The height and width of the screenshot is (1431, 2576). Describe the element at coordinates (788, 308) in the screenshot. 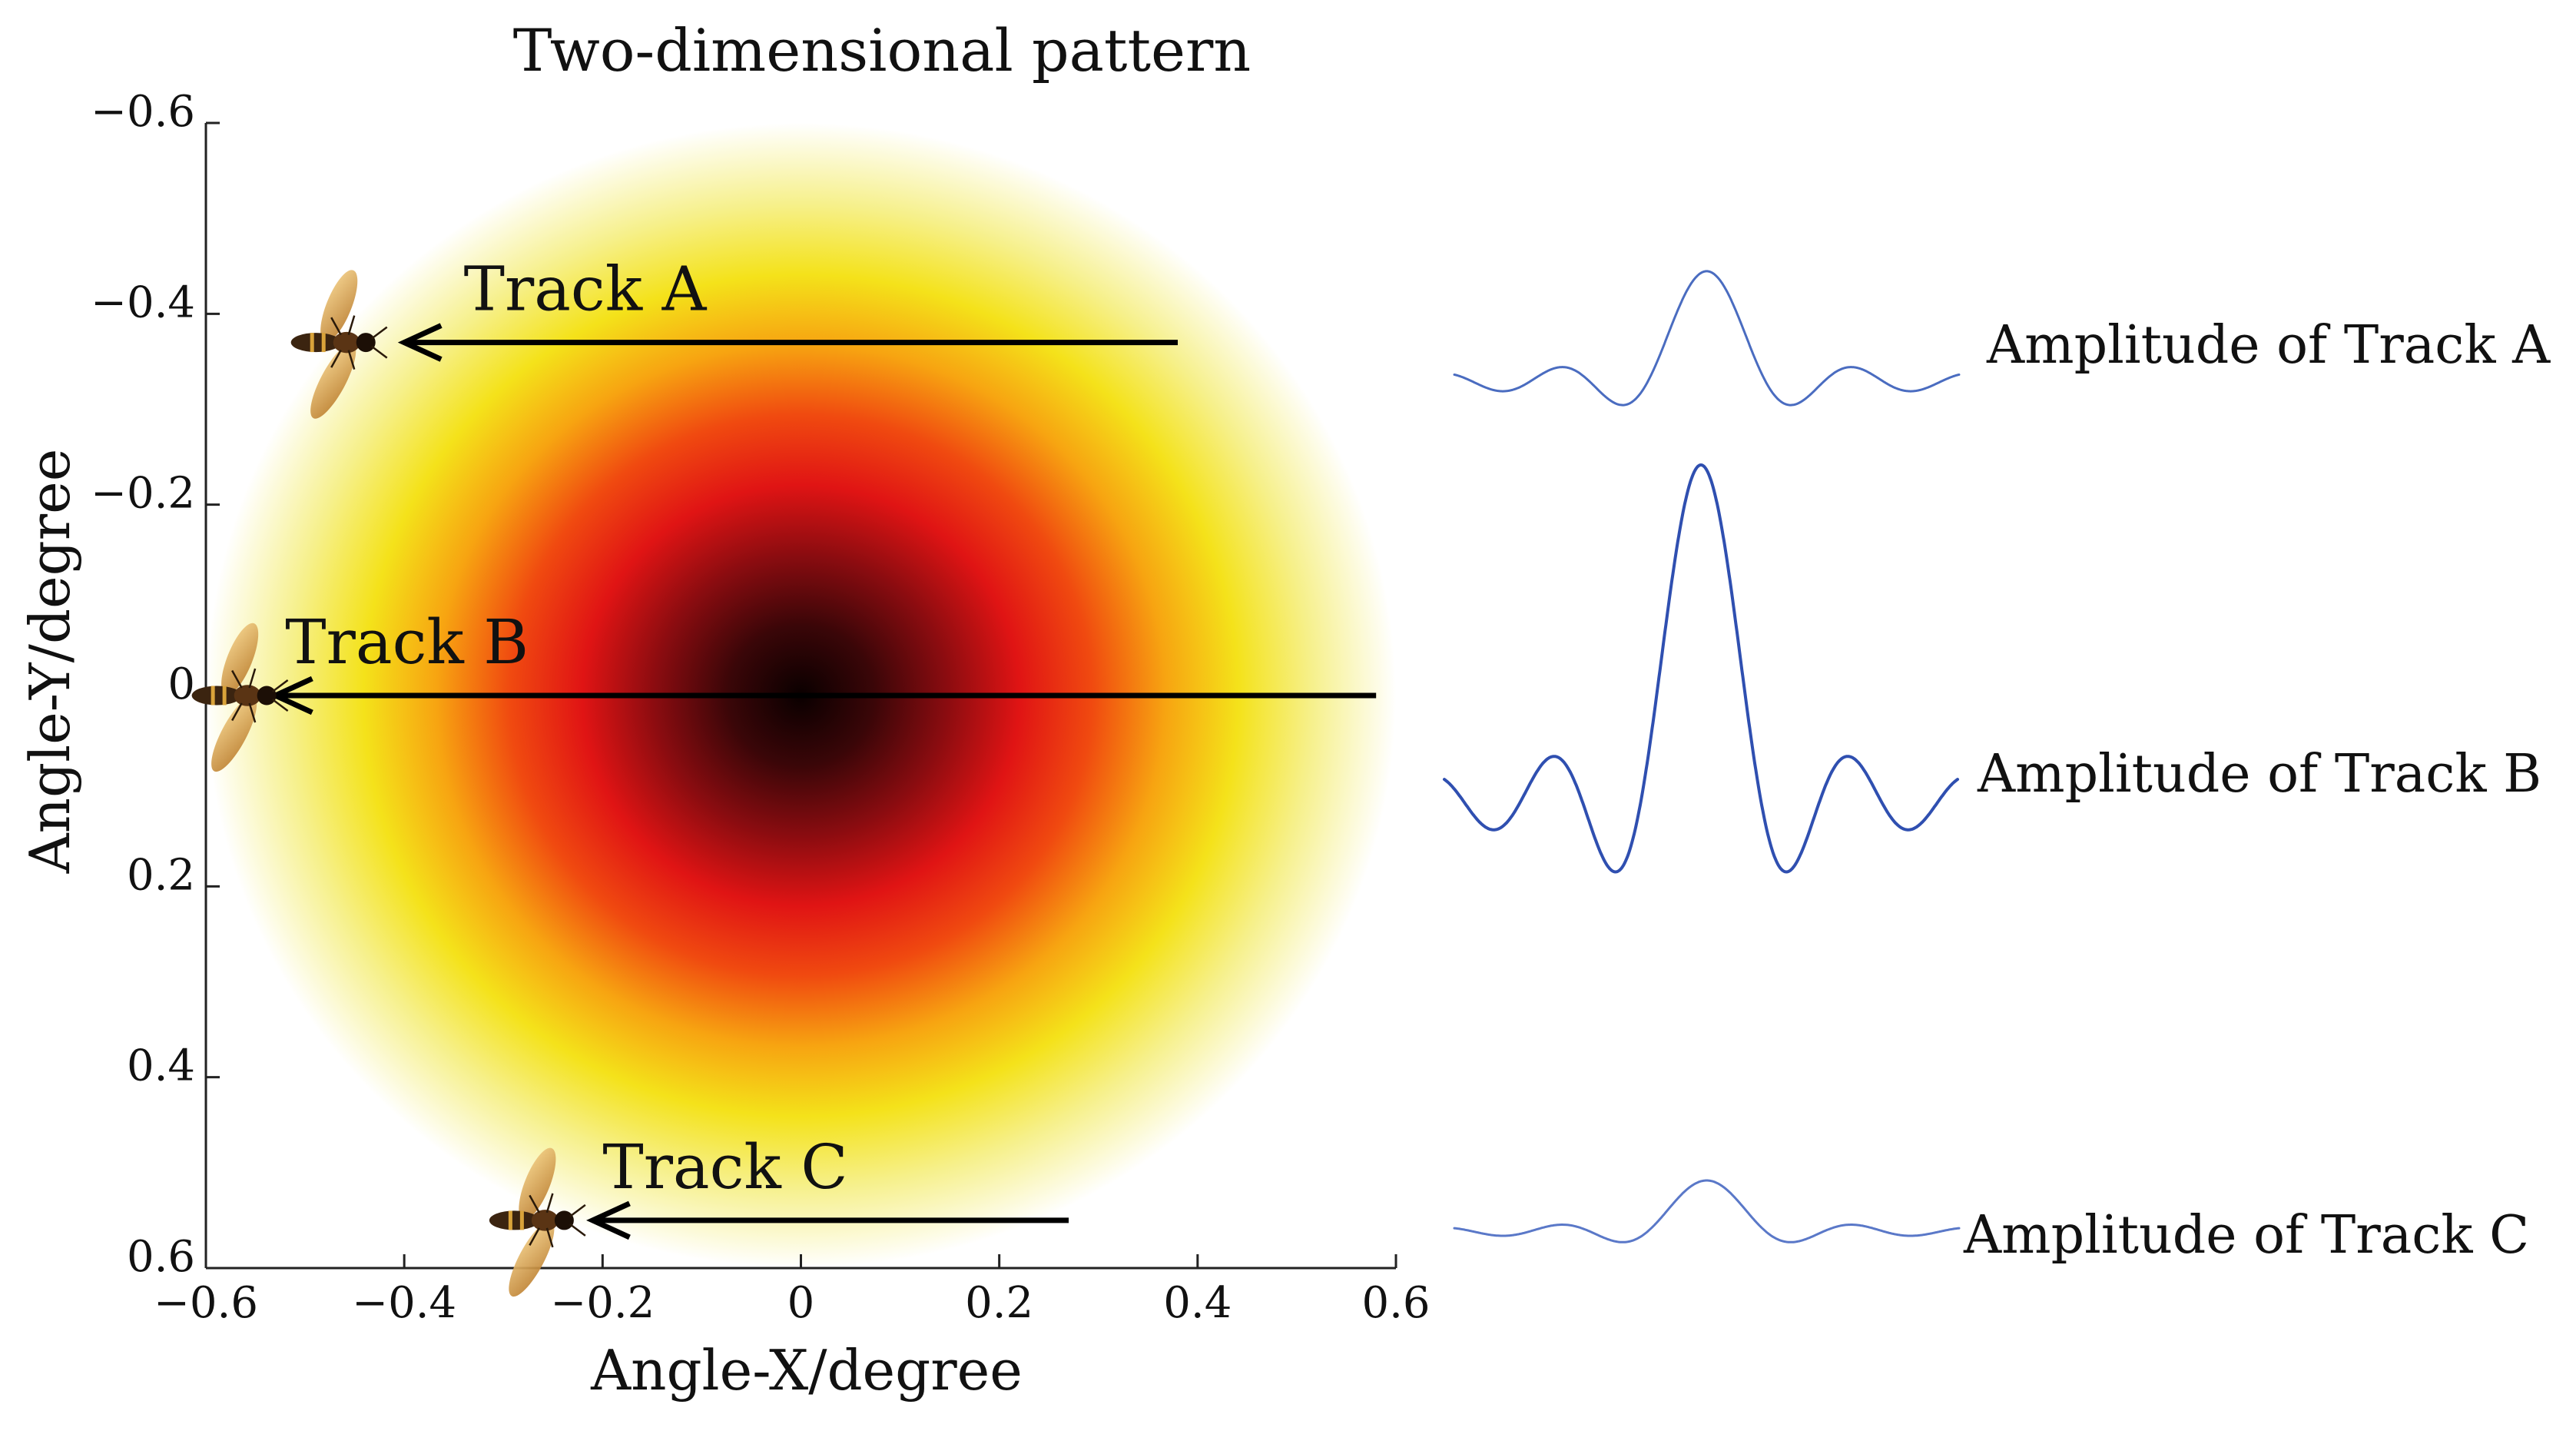

I see `track-0: Track A` at that location.